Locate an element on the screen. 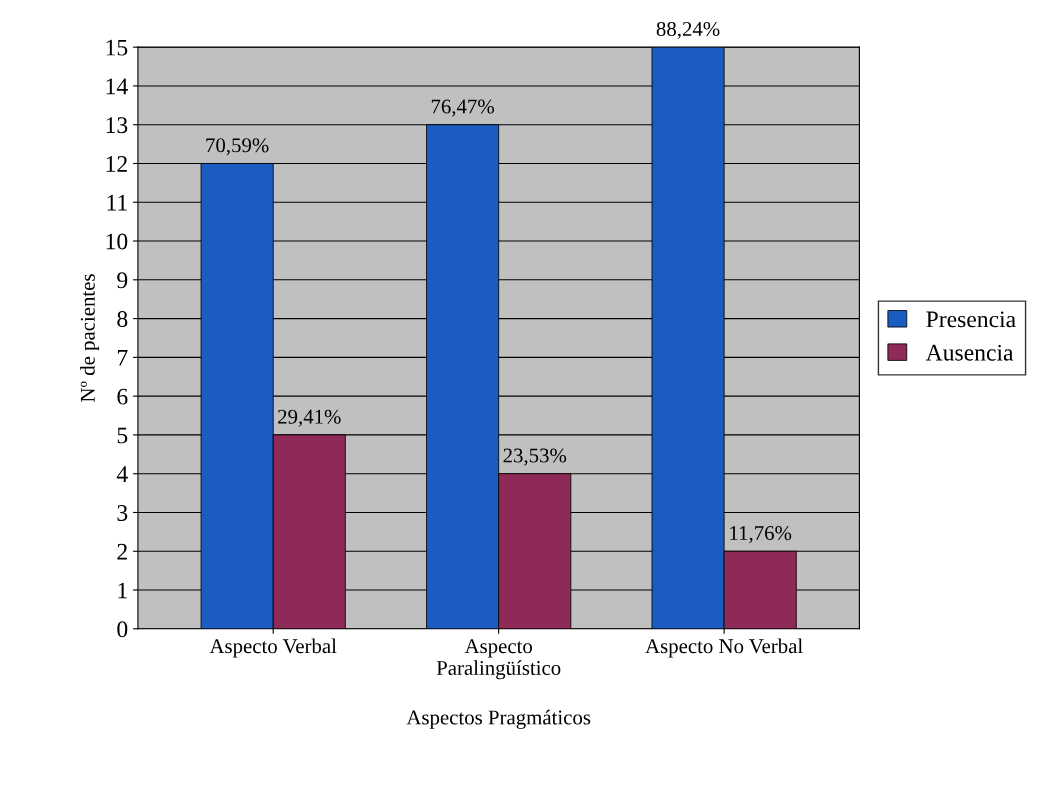 The width and height of the screenshot is (1061, 786). annotation: 88,24% is located at coordinates (688, 30).